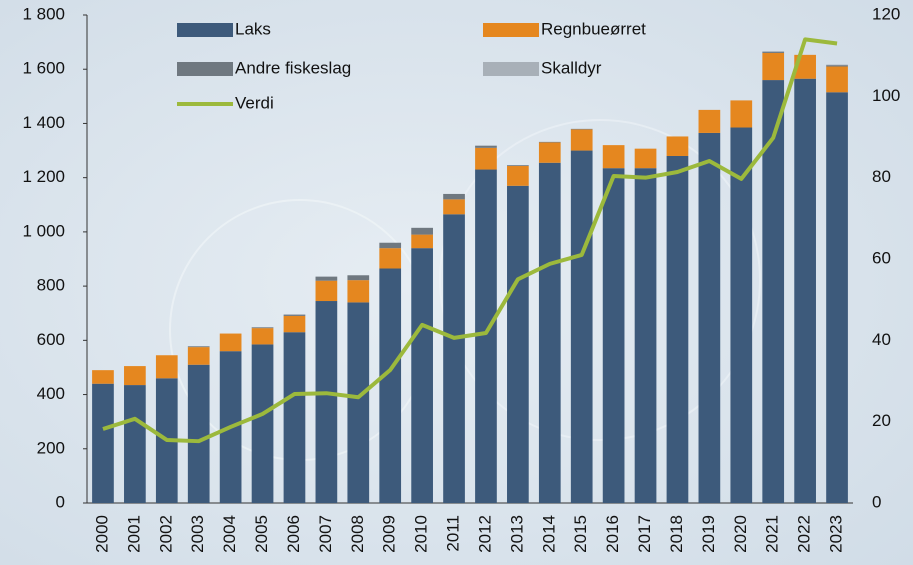  What do you see at coordinates (571, 67) in the screenshot?
I see `legend-label: Skalldyr` at bounding box center [571, 67].